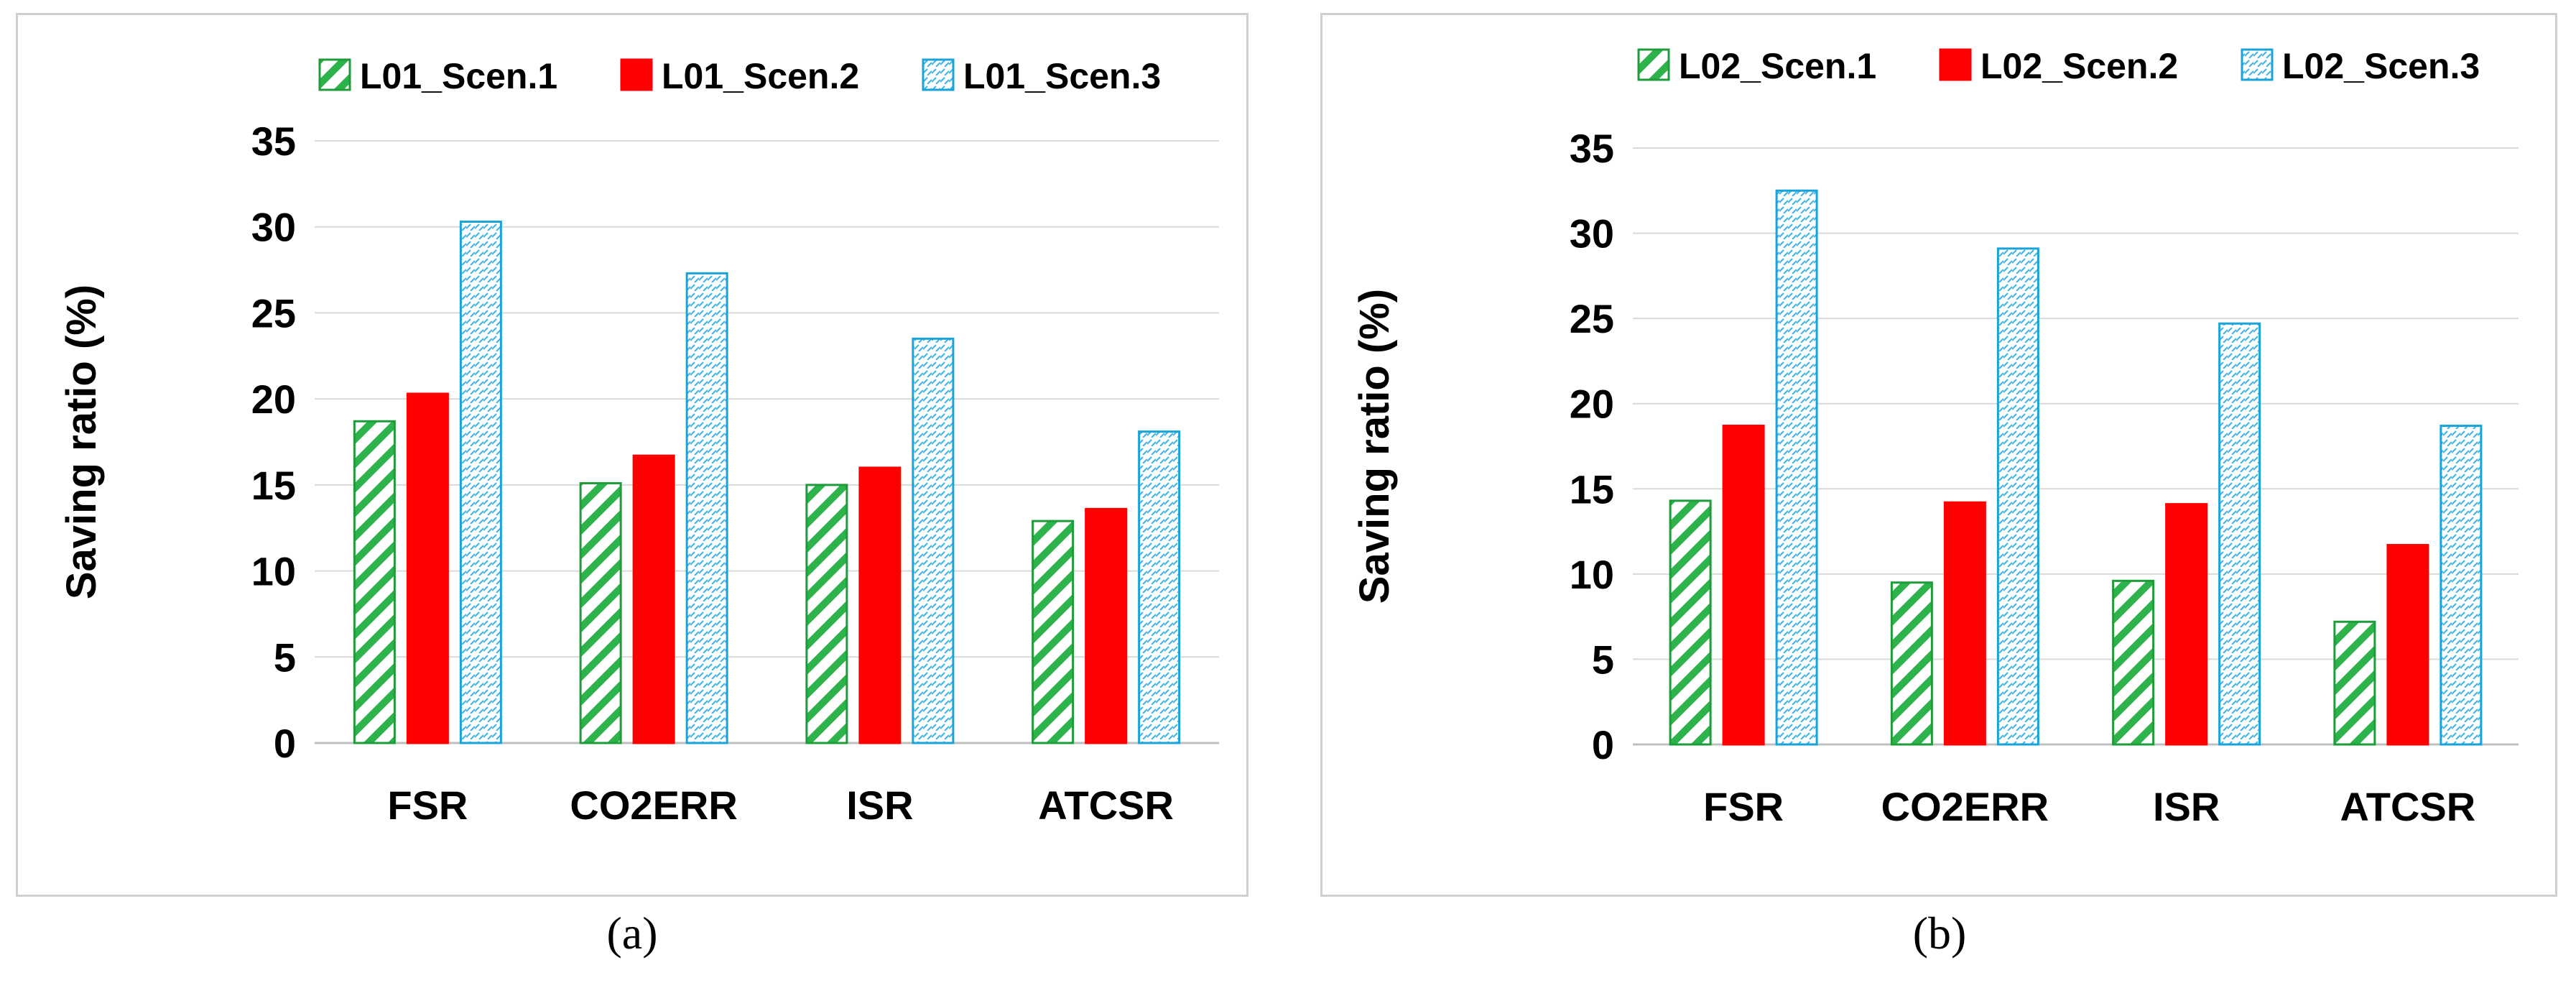  I want to click on bar-l02-scen-3-atcsr, so click(2461, 586).